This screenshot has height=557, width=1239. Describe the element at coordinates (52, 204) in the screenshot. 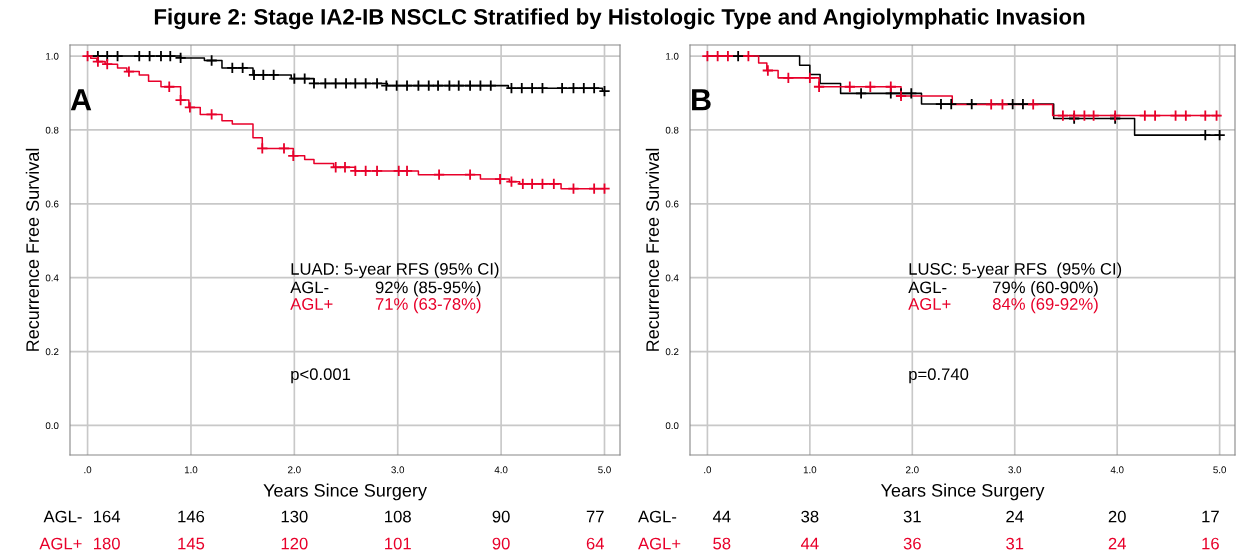

I see `y-tick-label: 0.6` at that location.